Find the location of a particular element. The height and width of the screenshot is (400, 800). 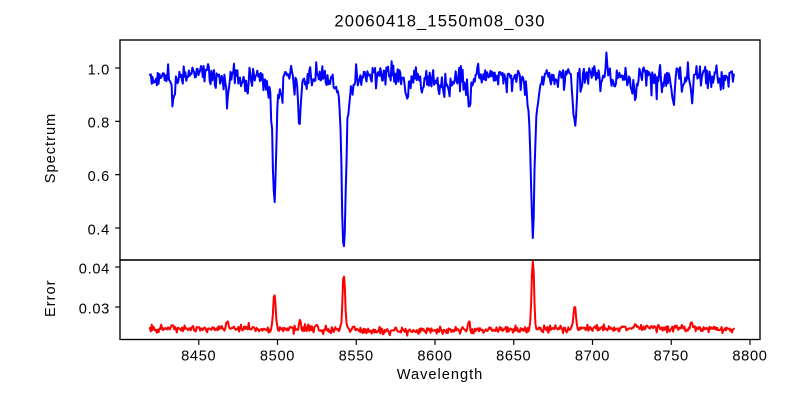

svg-text: 8700 is located at coordinates (592, 357).